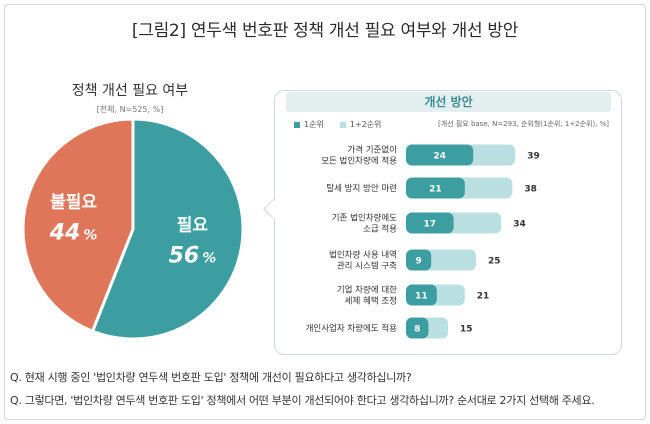 The height and width of the screenshot is (424, 650). What do you see at coordinates (193, 255) in the screenshot?
I see `pie-slice-value: 56%` at bounding box center [193, 255].